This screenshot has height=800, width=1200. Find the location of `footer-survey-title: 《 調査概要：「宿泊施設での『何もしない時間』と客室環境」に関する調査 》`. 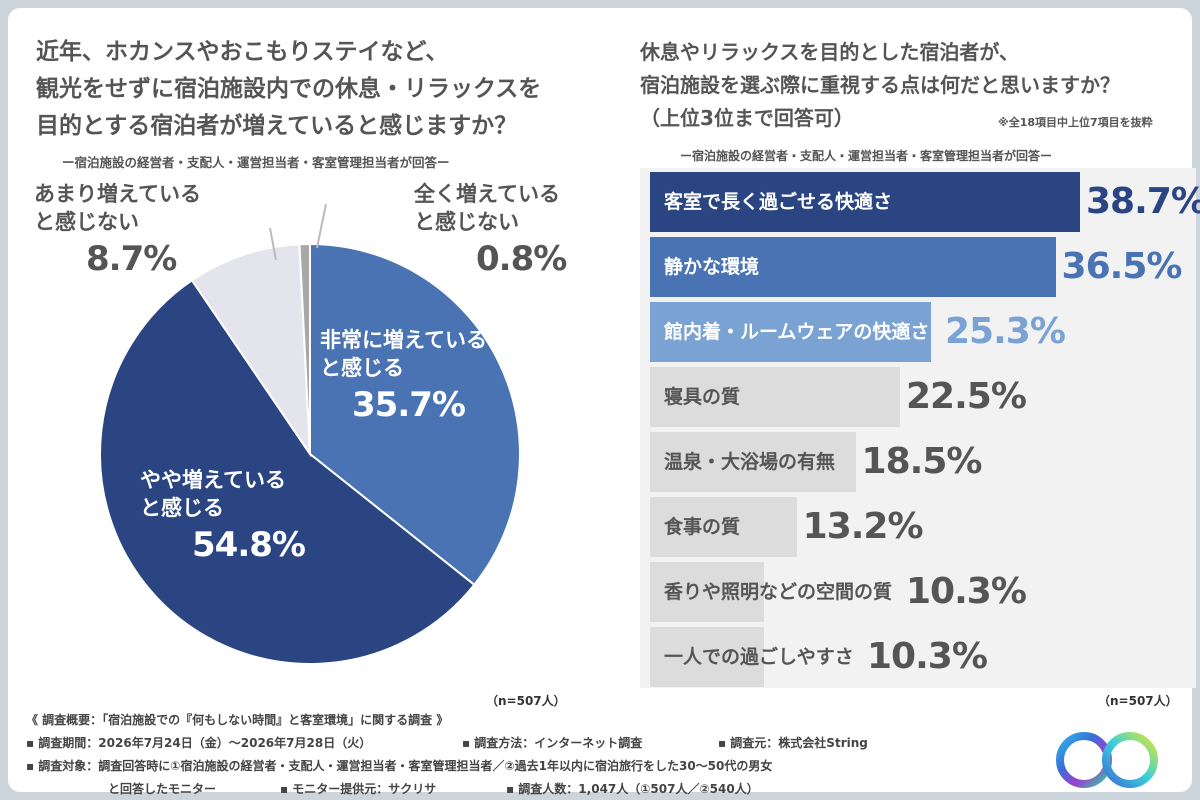

footer-survey-title: 《 調査概要：「宿泊施設での『何もしない時間』と客室環境」に関する調査 》 is located at coordinates (237, 720).